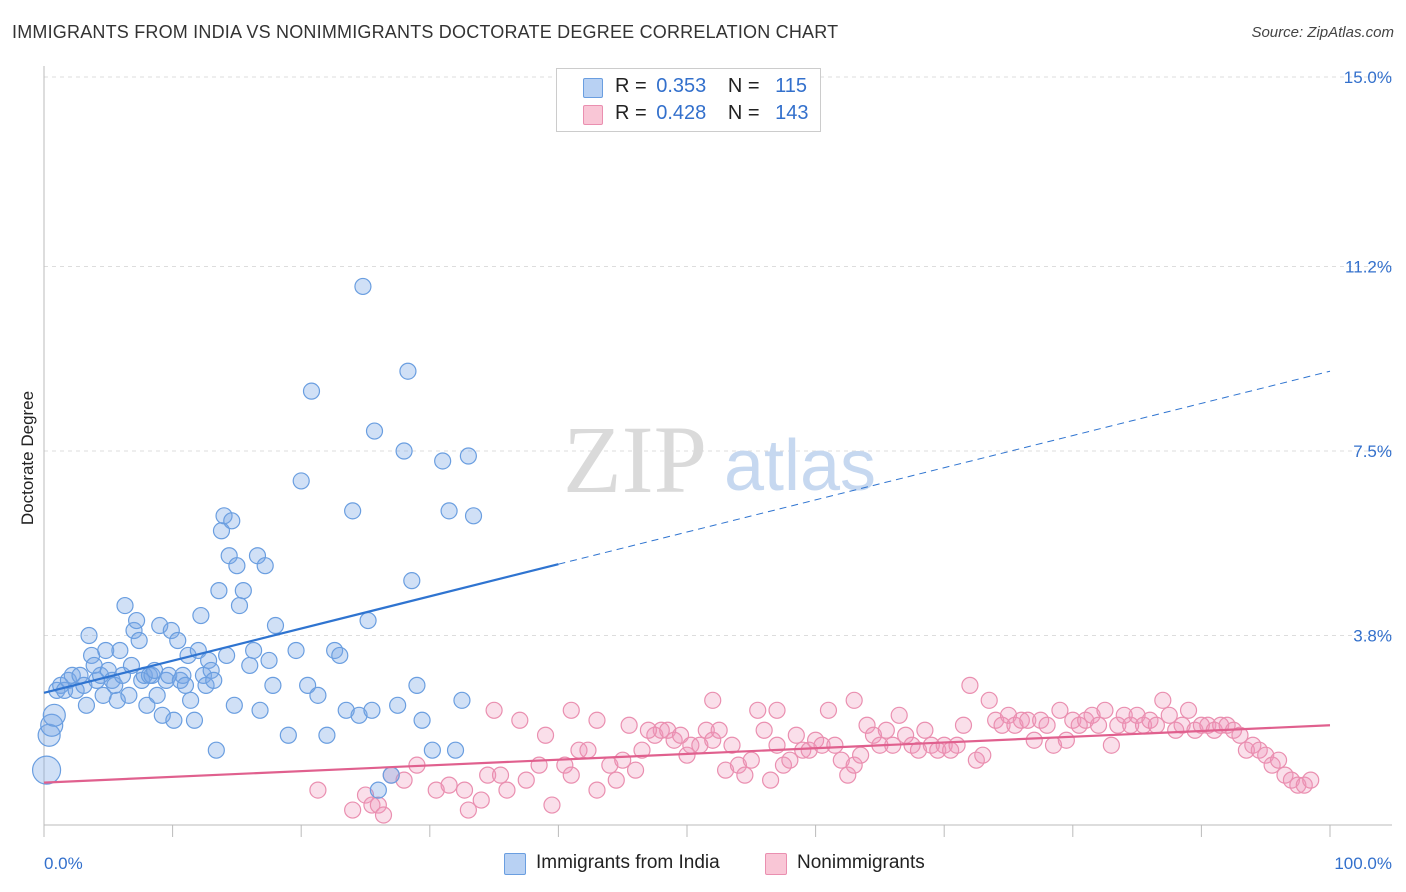  I want to click on source-label: Source: ZipAtlas.com, so click(1322, 32).